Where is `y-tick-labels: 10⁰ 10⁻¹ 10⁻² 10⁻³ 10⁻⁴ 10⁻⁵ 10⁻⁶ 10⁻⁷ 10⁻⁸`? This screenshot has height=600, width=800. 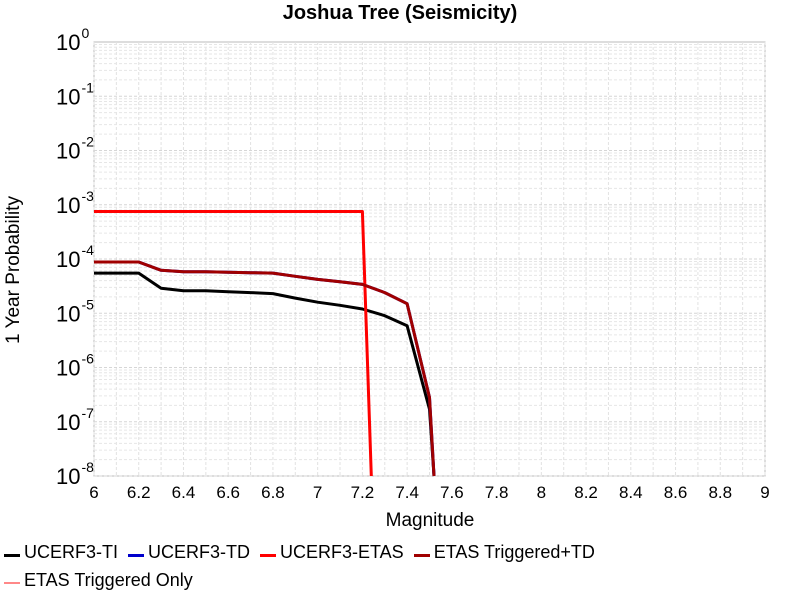
y-tick-labels: 10⁰ 10⁻¹ 10⁻² 10⁻³ 10⁻⁴ 10⁻⁵ 10⁻⁶ 10⁻⁷ 10⁻⁸ is located at coordinates (75, 257).